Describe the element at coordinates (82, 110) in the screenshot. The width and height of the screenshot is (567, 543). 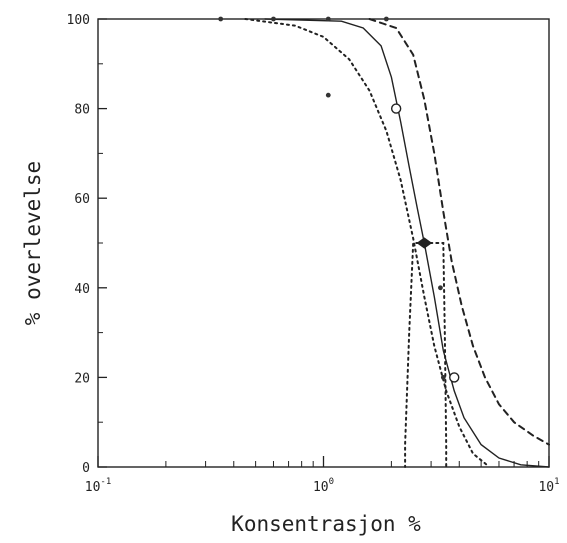
I see `y-tick-label: 80` at that location.